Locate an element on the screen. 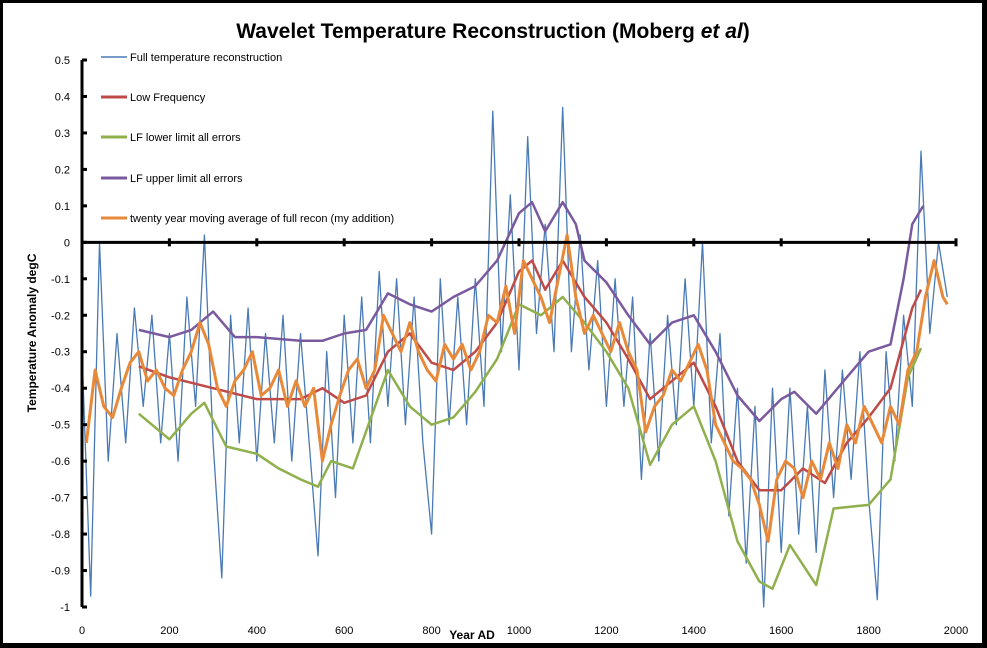  y-tick-label: 0.3 is located at coordinates (62, 134).